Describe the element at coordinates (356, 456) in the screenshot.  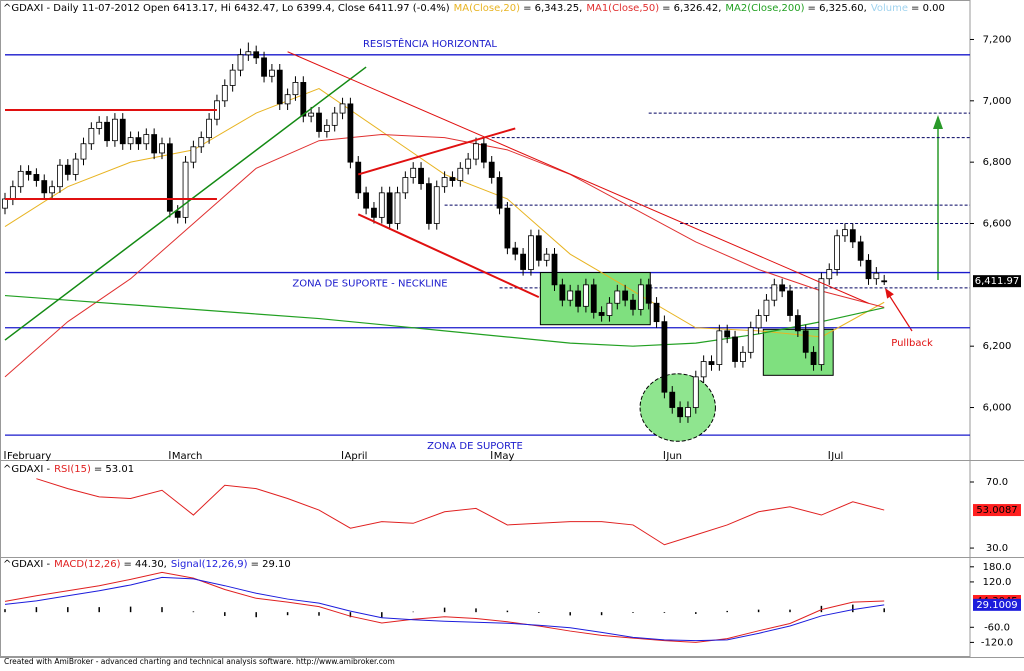
I see `x-tick-label: April` at that location.